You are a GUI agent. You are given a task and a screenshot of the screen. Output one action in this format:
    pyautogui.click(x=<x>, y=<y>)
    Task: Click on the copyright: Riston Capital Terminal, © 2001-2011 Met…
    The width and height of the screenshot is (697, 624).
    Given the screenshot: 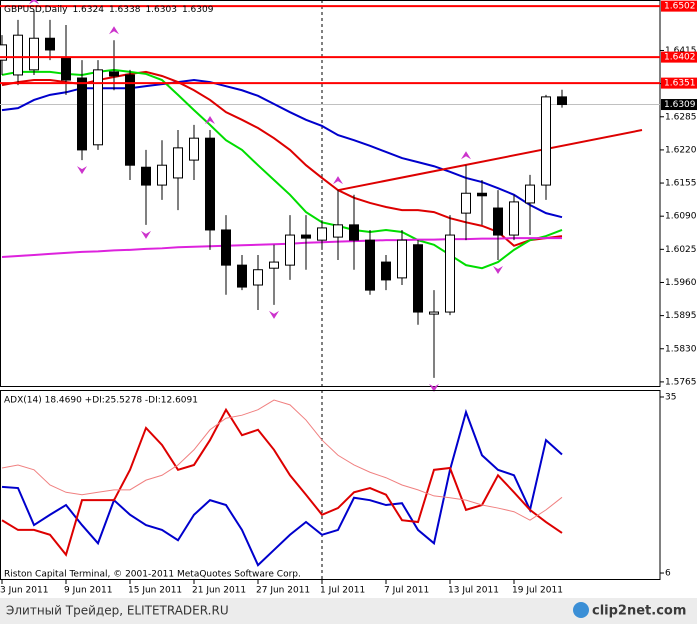 What is the action you would take?
    pyautogui.click(x=152, y=575)
    